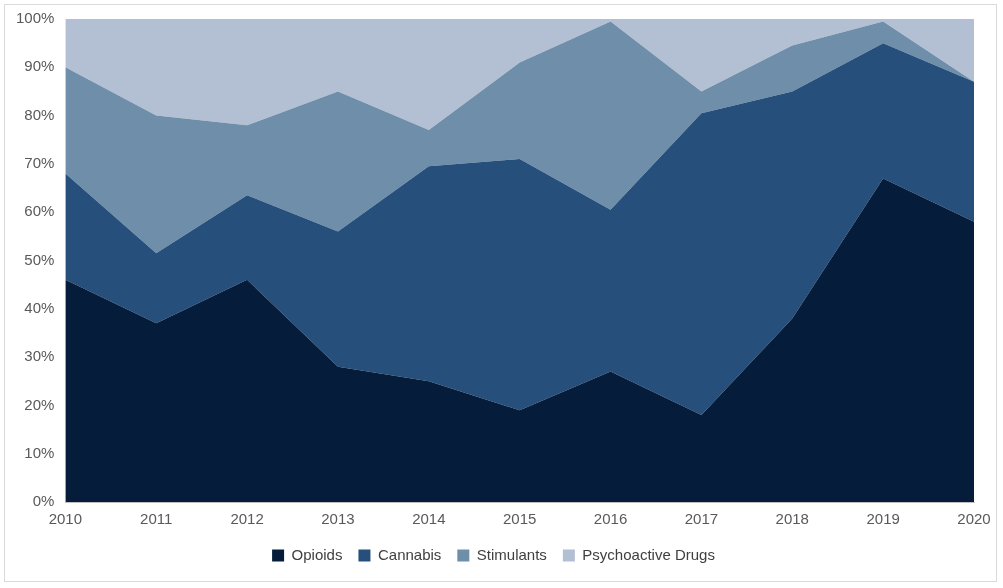 The height and width of the screenshot is (588, 1003). I want to click on y-tick-label: 50%, so click(39, 259).